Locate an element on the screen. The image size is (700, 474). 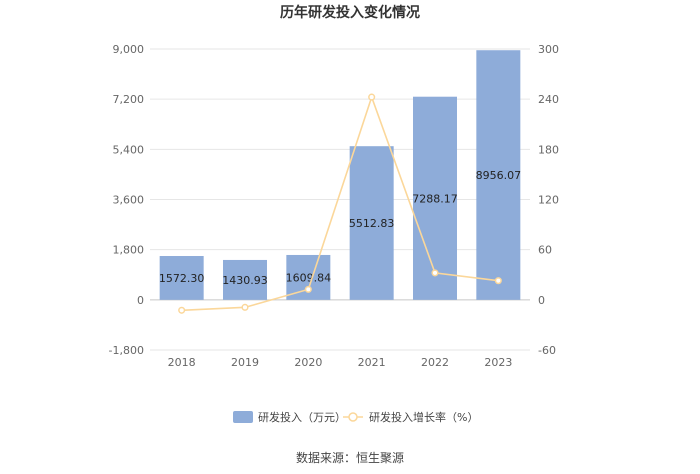
left-tick-label: 0 is located at coordinates (140, 300).